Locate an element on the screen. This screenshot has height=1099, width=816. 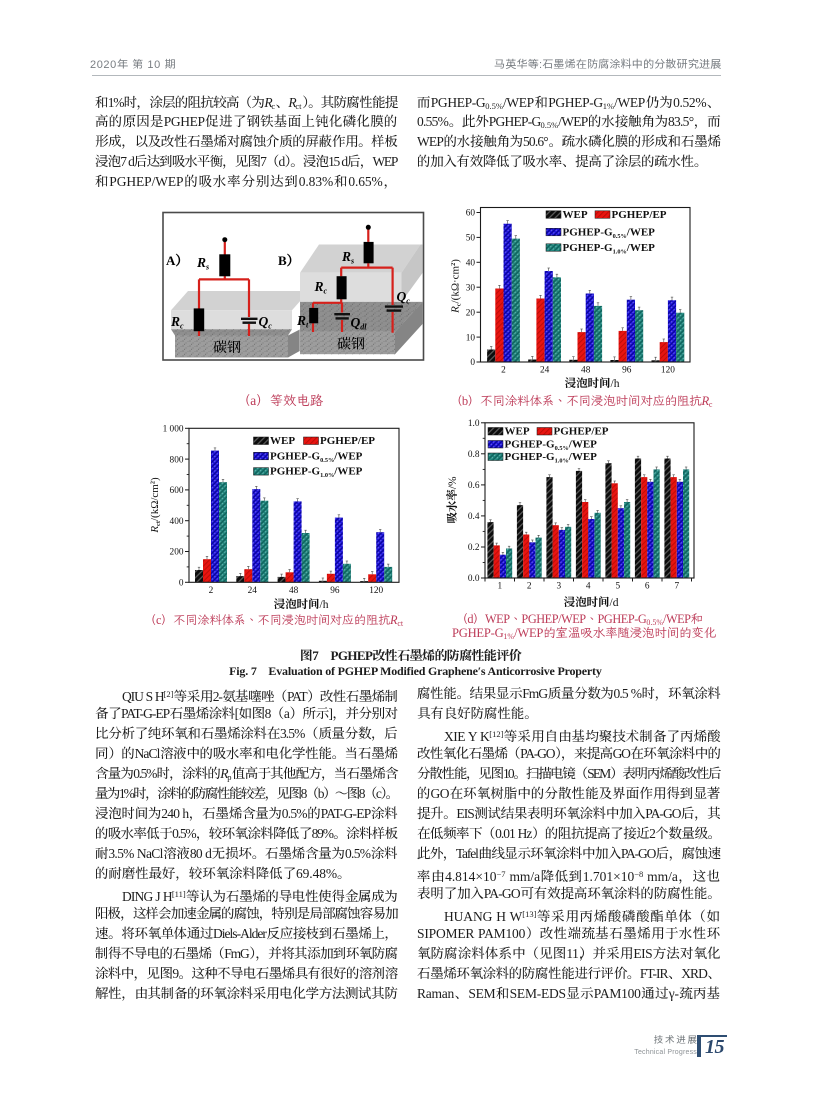
svg-text: Rt is located at coordinates (302, 321).